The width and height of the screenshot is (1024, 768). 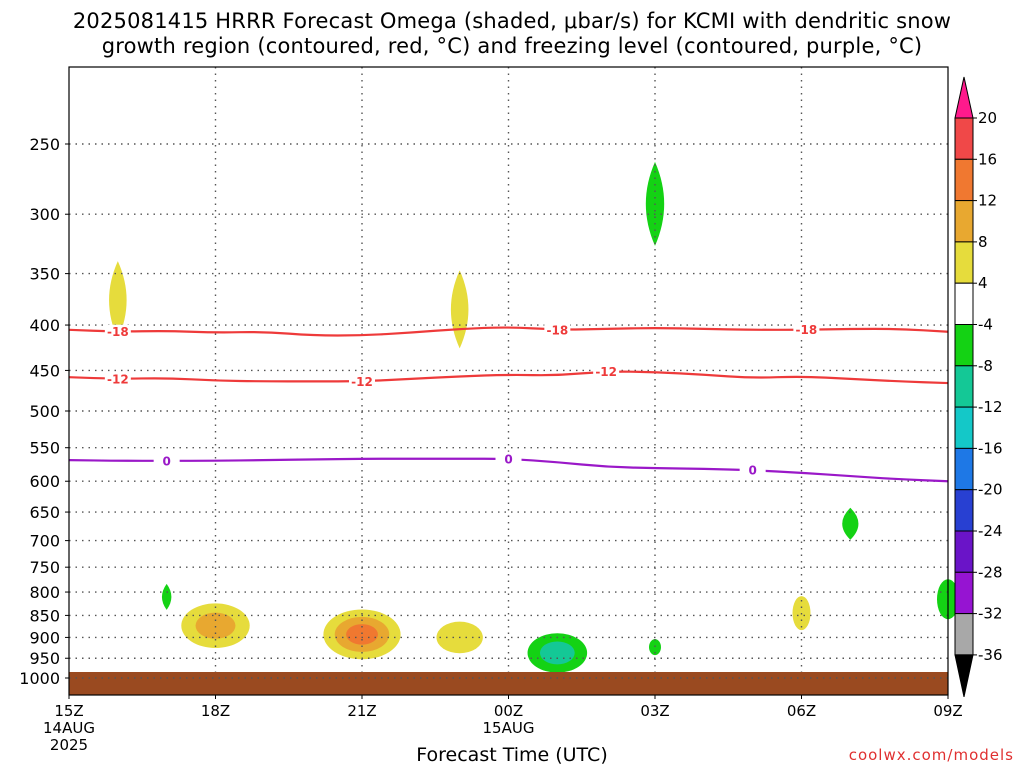 What do you see at coordinates (361, 711) in the screenshot?
I see `x-tick-label: 21Z` at bounding box center [361, 711].